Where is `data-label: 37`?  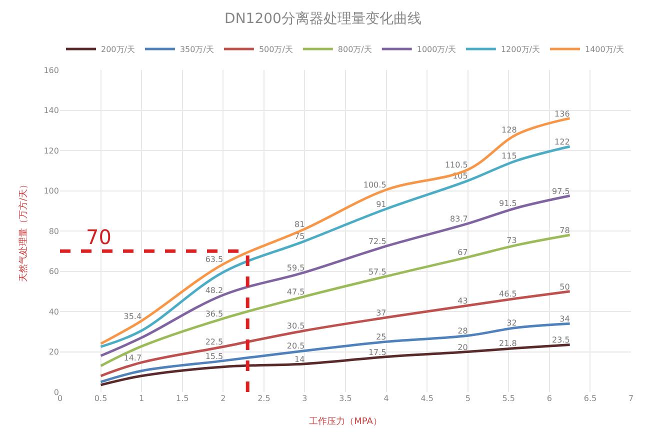 data-label: 37 is located at coordinates (381, 313).